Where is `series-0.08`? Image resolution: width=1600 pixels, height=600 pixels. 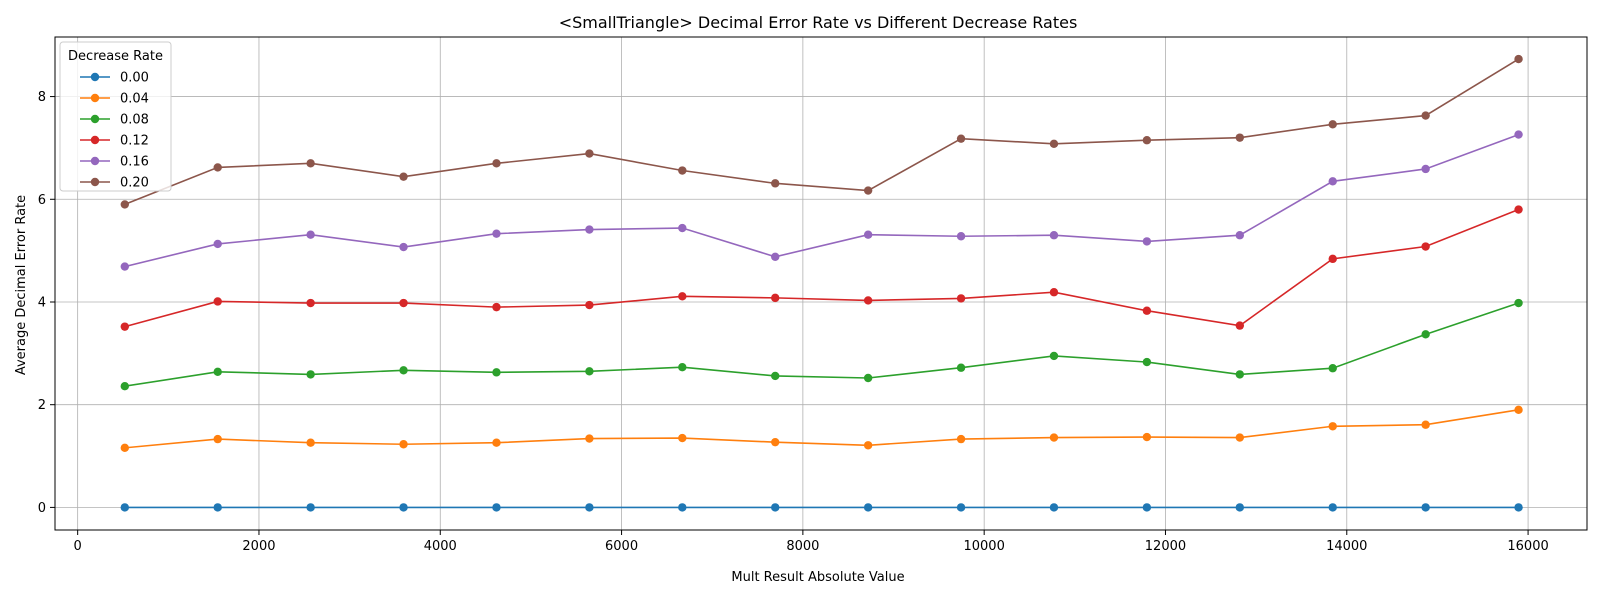 series-0.08 is located at coordinates (821, 344).